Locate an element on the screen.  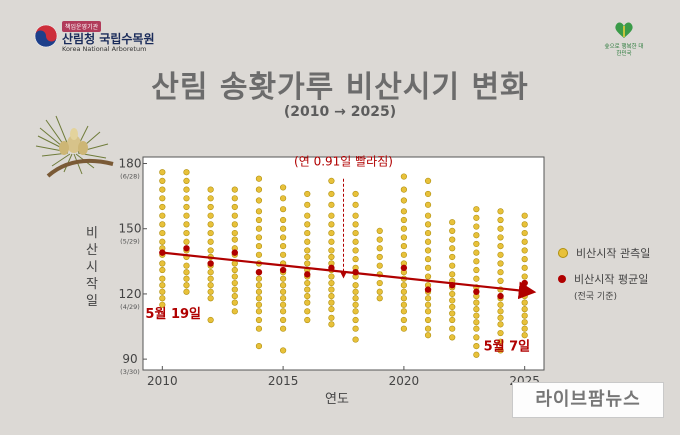
legend-label-average: 비산시작 평균일 is located at coordinates (611, 279).